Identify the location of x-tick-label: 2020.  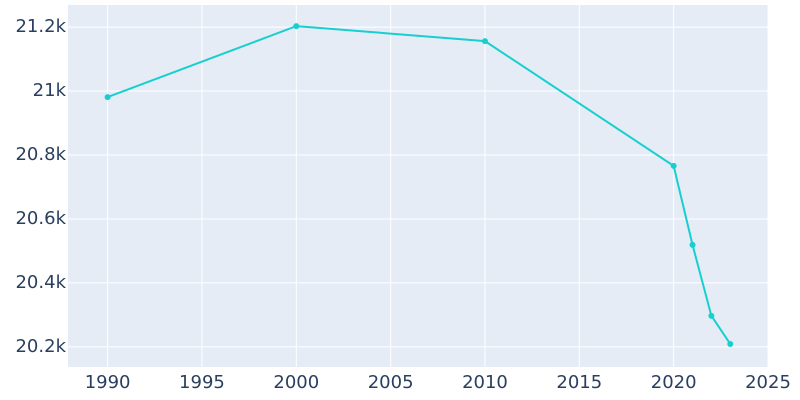
(674, 382).